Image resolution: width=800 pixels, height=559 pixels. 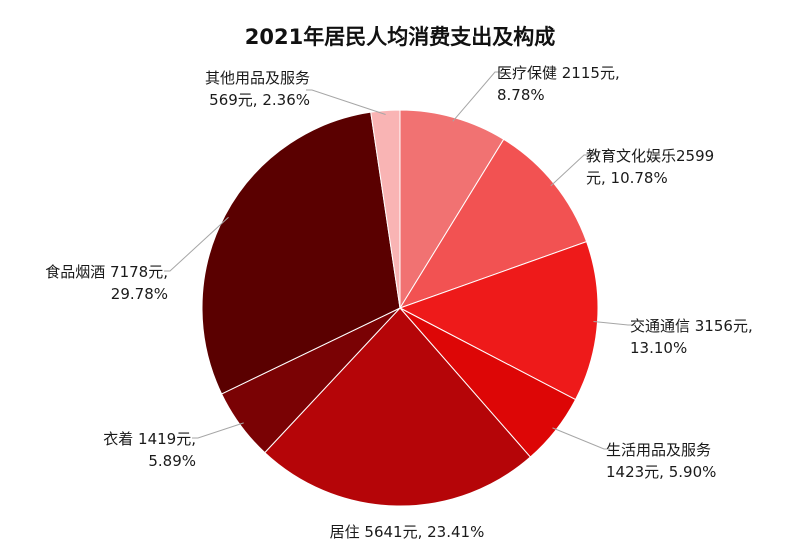 What do you see at coordinates (400, 37) in the screenshot?
I see `chart-title: 2021年居民人均消费支出及构成` at bounding box center [400, 37].